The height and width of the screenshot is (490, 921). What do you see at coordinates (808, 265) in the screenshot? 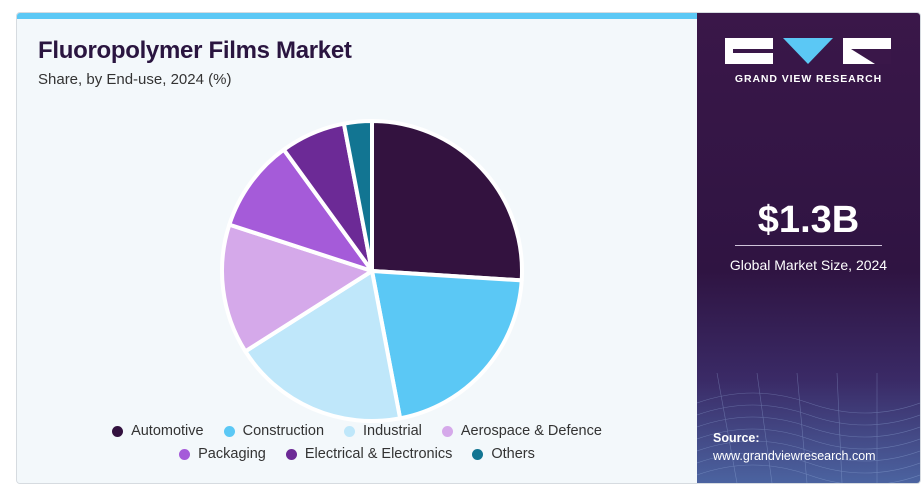
I see `market-size-label: Global Market Size, 2024` at bounding box center [808, 265].